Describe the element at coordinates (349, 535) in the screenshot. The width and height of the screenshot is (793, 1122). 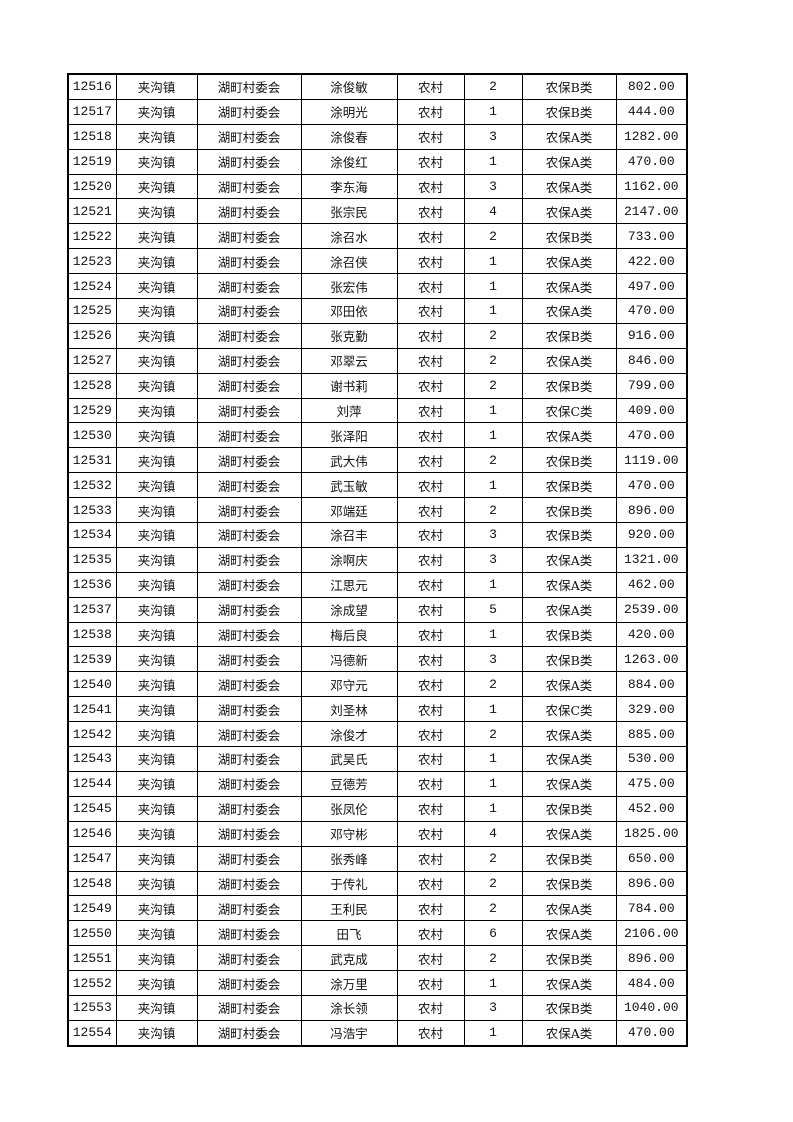
I see `cell-name: 涂召丰` at that location.